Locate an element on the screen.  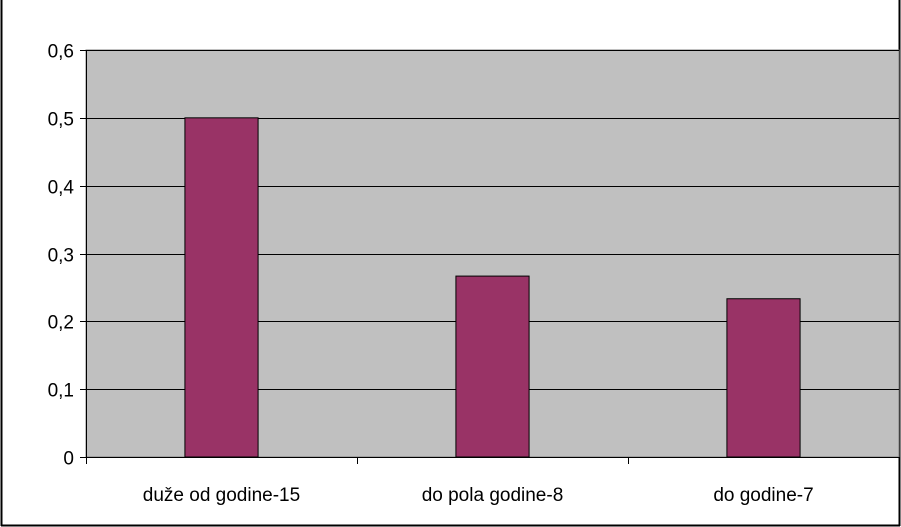
y-tick-label: 0,6 is located at coordinates (61, 52).